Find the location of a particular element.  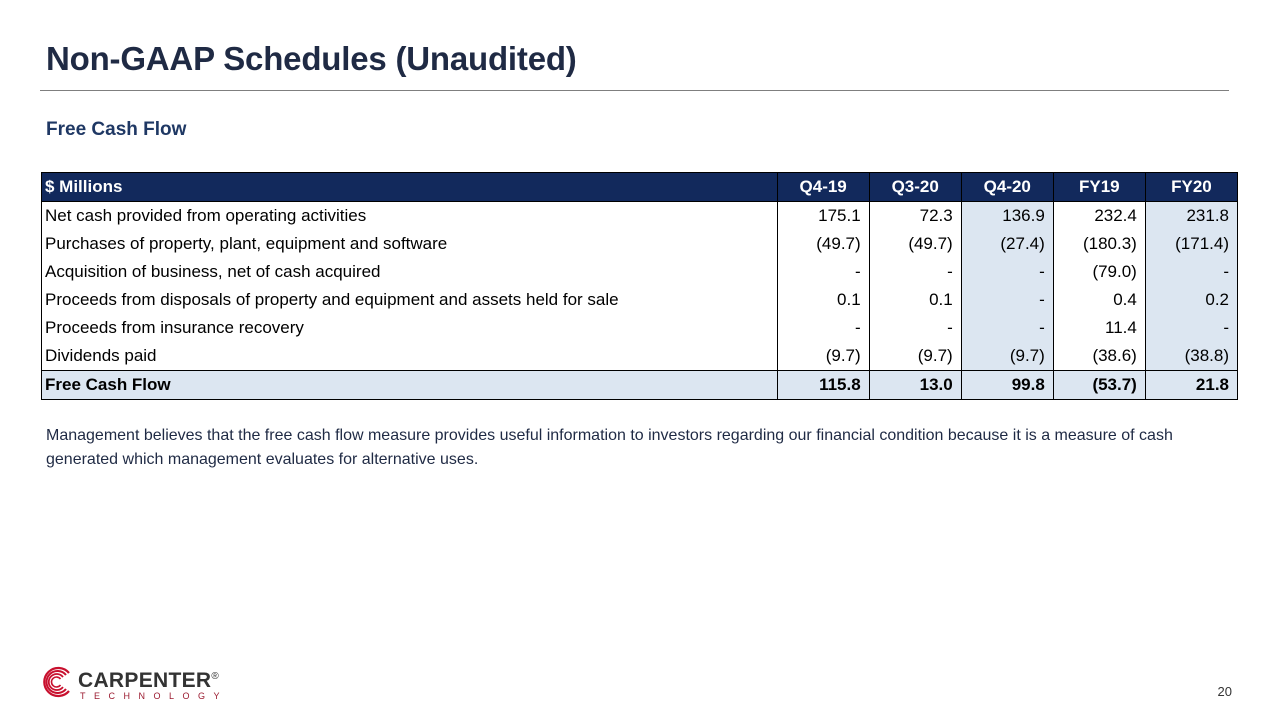

page-number: 20 is located at coordinates (1224, 691).